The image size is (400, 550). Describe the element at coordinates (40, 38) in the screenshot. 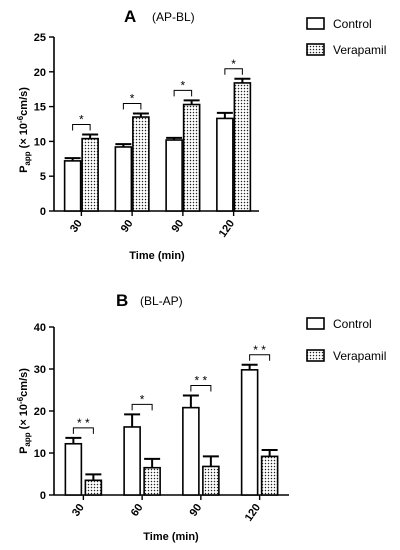

I see `y-tick-label: 25` at that location.